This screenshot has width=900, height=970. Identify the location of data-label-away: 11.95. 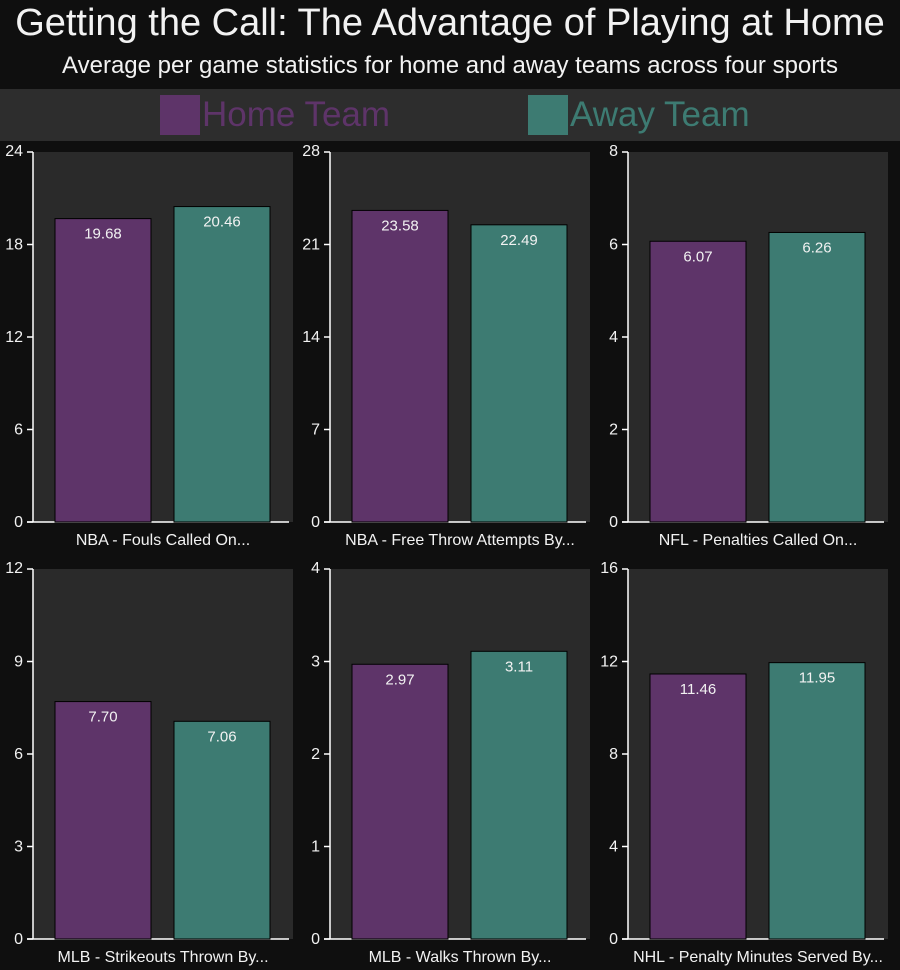
(817, 678).